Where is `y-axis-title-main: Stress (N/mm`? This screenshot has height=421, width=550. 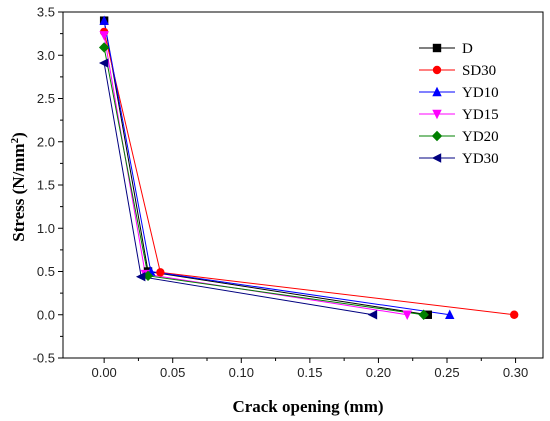
y-axis-title-main: Stress (N/mm is located at coordinates (18, 192).